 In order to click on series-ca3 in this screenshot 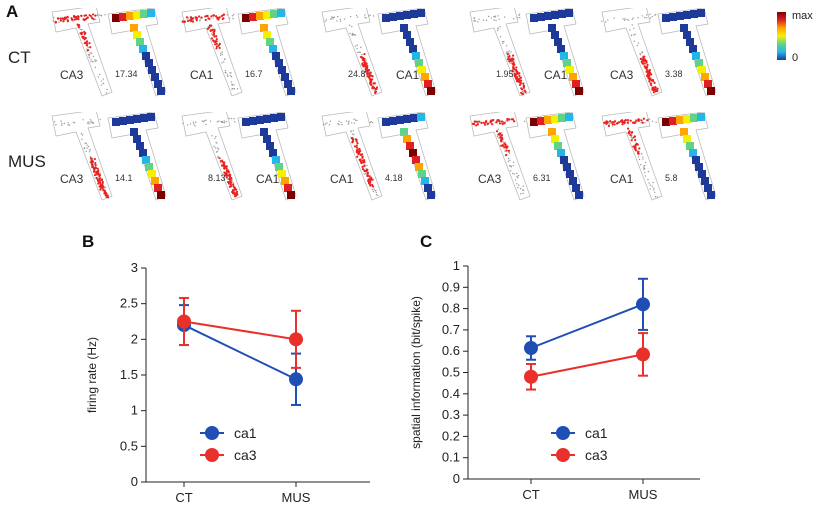, I will do `click(587, 361)`.